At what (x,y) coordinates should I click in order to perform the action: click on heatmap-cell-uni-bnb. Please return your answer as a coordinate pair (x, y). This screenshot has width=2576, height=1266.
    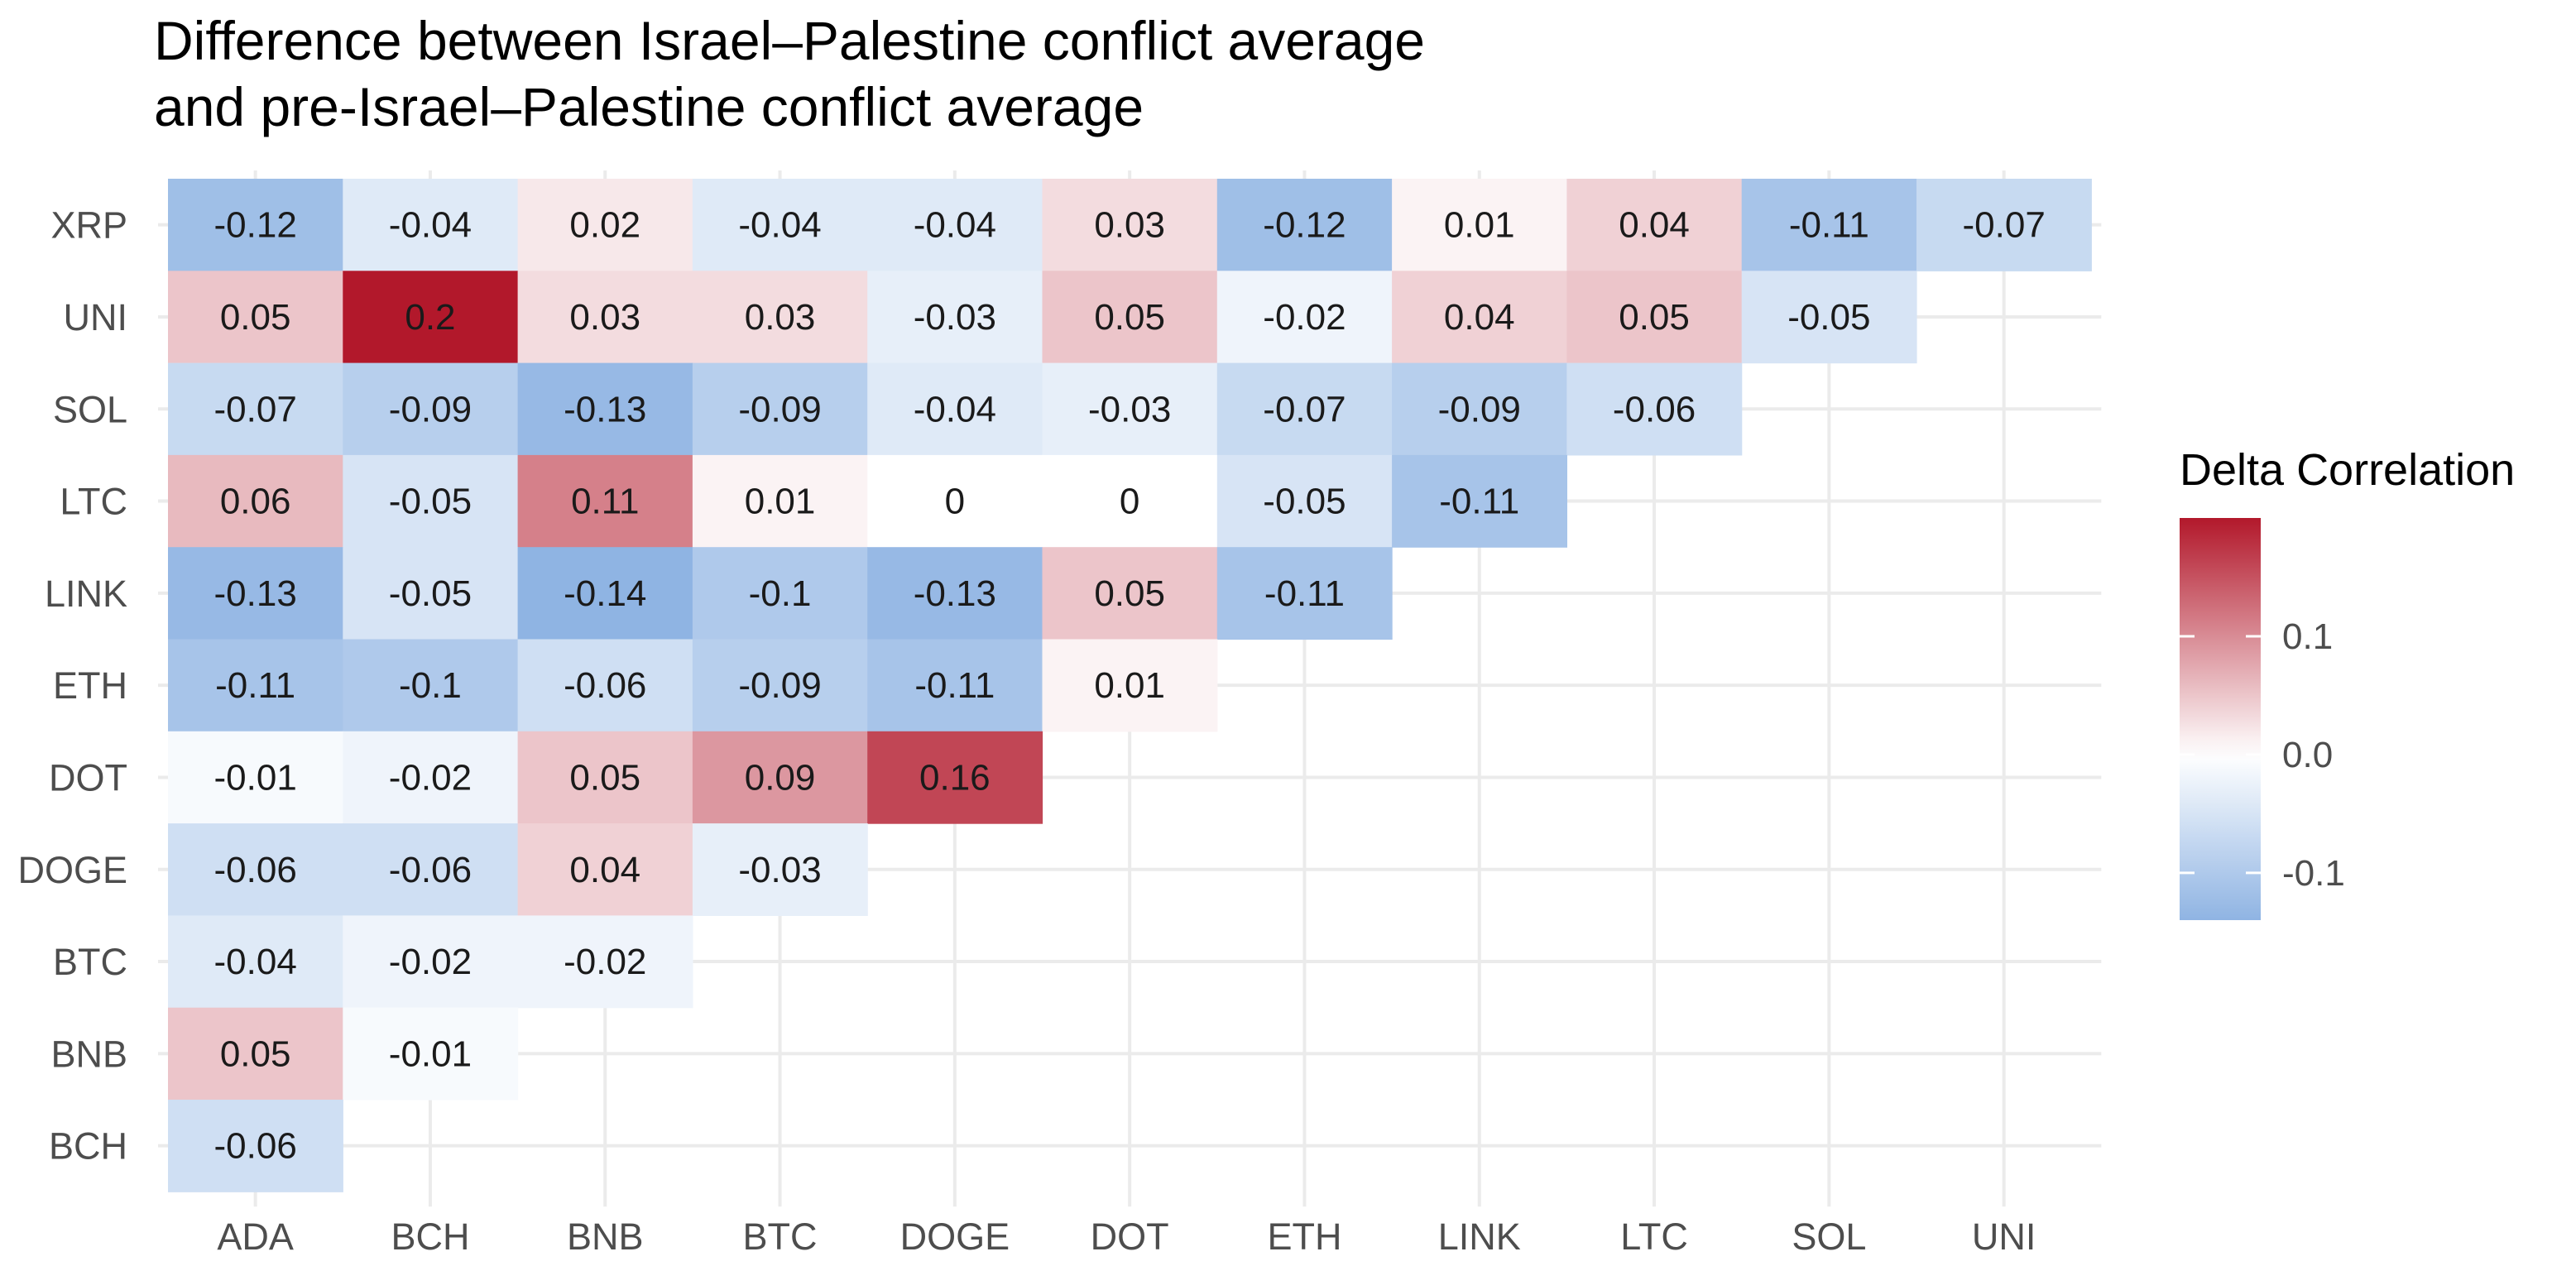
    Looking at the image, I should click on (605, 317).